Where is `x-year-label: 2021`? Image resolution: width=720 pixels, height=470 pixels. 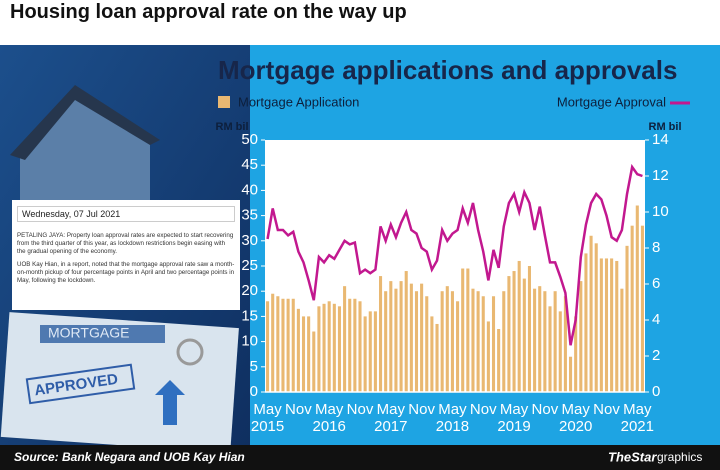
x-year-label: 2021 is located at coordinates (637, 426).